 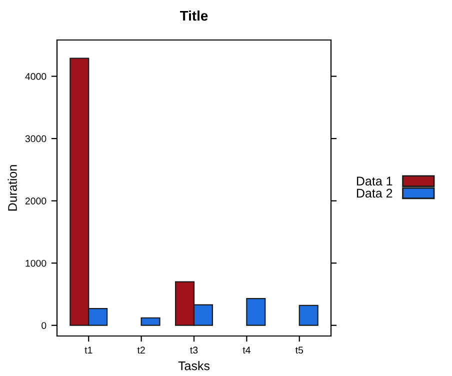 I want to click on legend-label: Data 1, so click(x=374, y=181).